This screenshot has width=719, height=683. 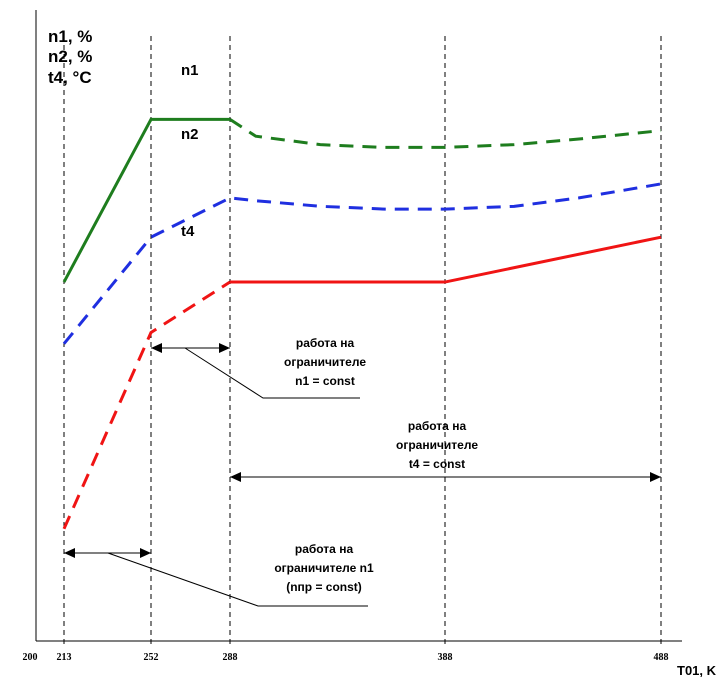 I want to click on annotation-npr-line3: (nпр = const), so click(x=324, y=587).